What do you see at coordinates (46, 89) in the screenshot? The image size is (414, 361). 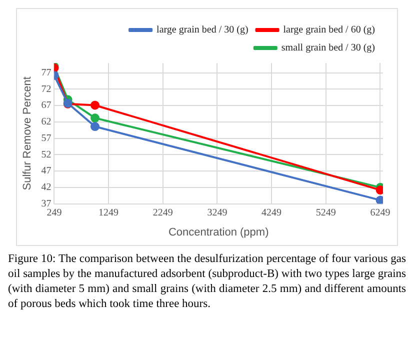 I see `y-tick-label: 72` at bounding box center [46, 89].